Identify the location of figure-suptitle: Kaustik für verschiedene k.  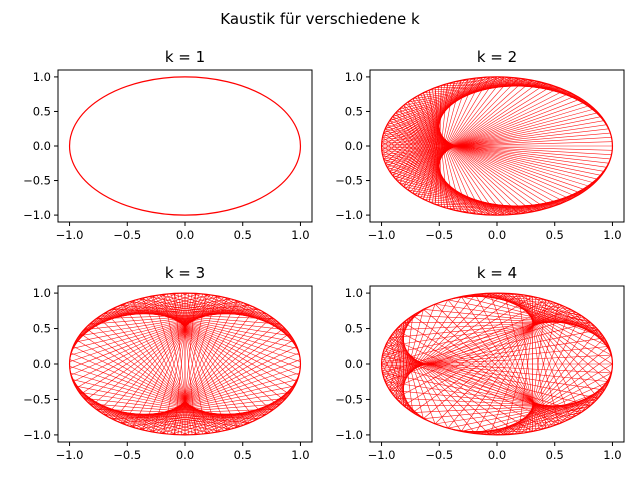
(320, 19).